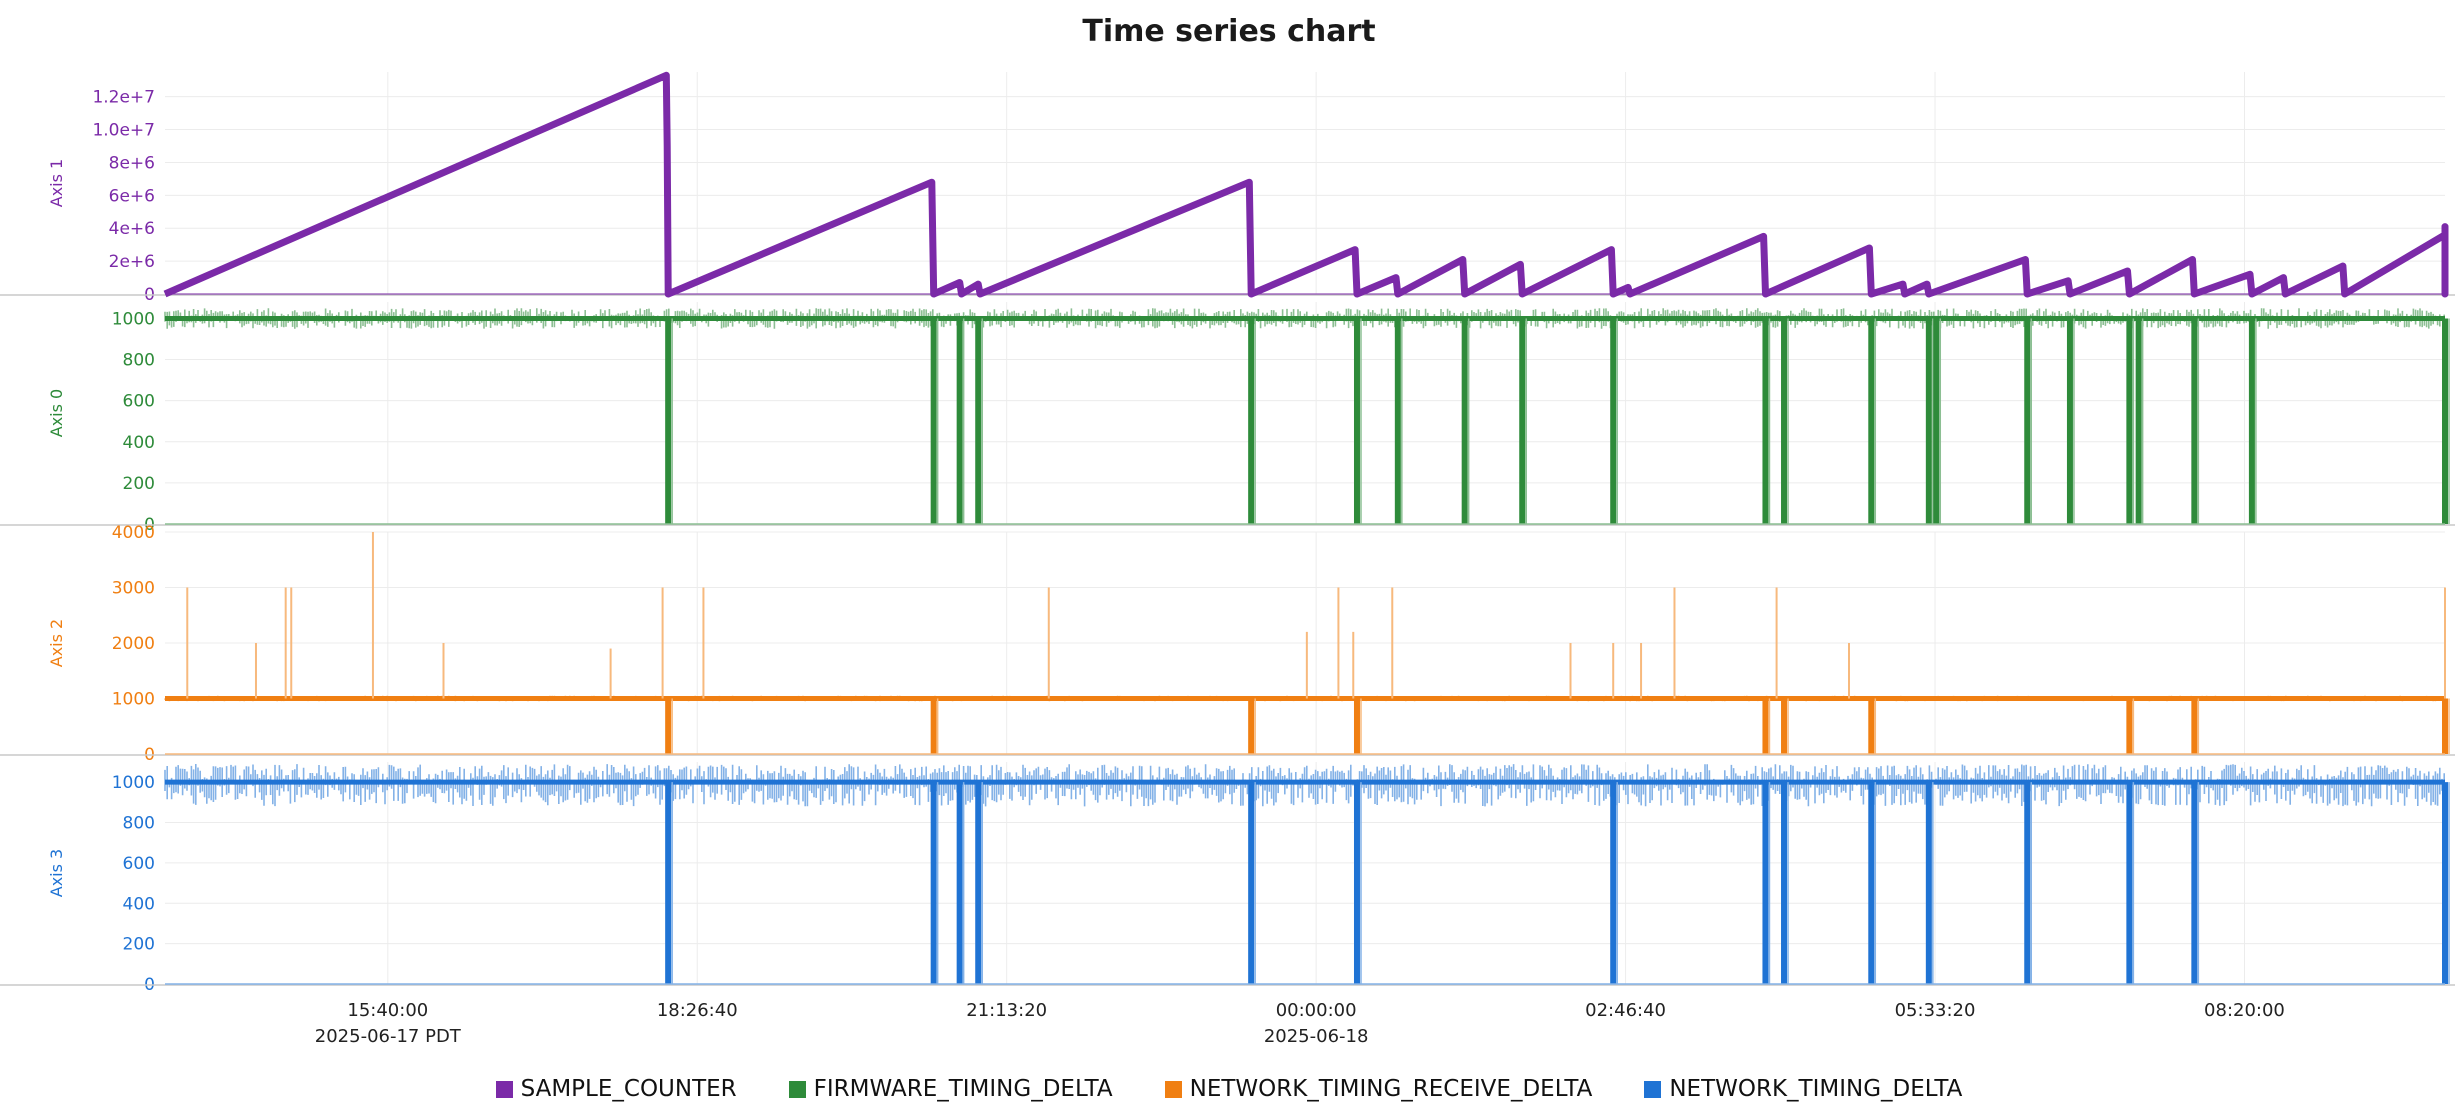  Describe the element at coordinates (123, 98) in the screenshot. I see `axis-1-y-tick-label-6: 1.2e+7` at that location.